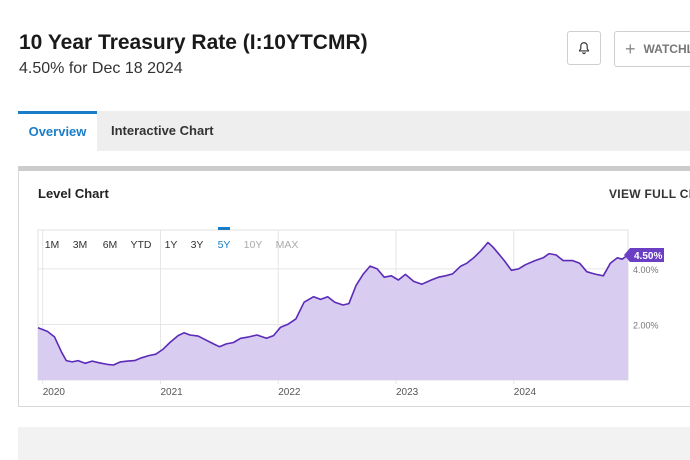 This screenshot has height=460, width=690. What do you see at coordinates (354, 131) in the screenshot?
I see `tab-bar: Overview Interactive Chart` at bounding box center [354, 131].